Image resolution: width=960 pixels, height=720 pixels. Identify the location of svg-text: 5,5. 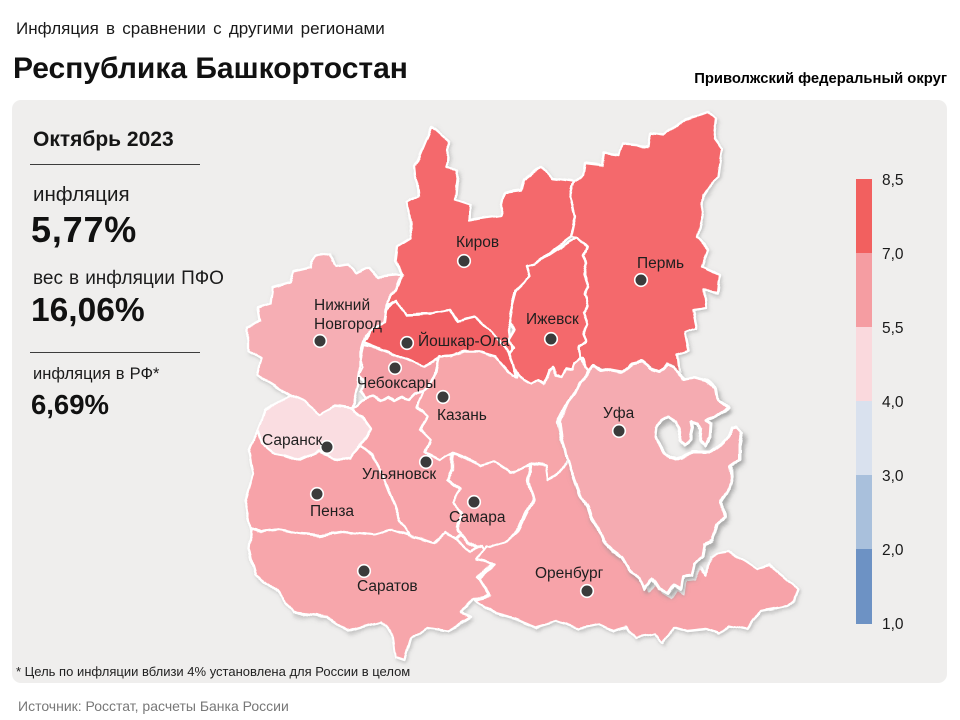
(893, 328).